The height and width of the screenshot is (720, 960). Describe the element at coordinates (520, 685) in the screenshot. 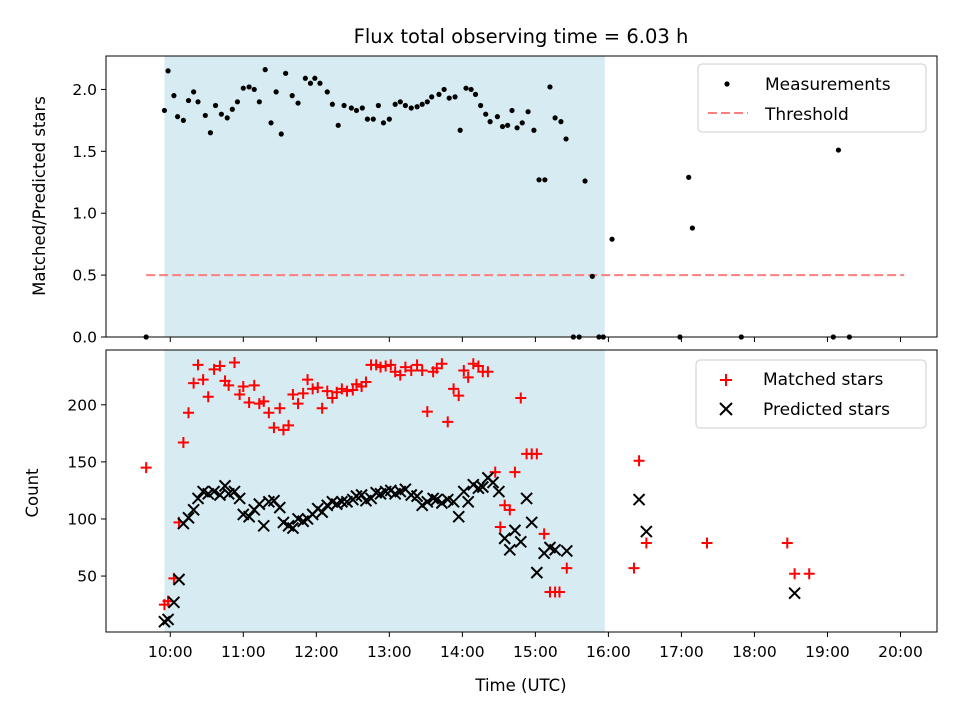

I see `x-axis-label: Time (UTC)` at that location.